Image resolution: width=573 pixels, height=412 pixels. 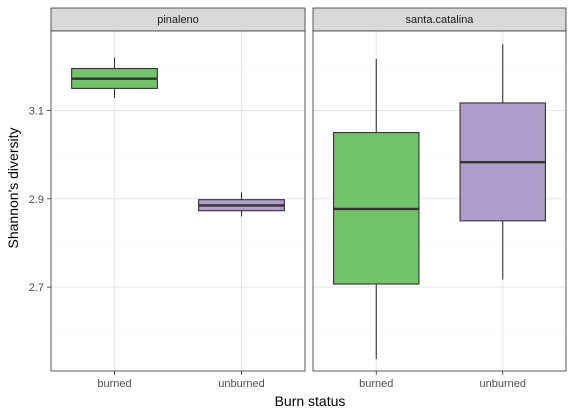 What do you see at coordinates (440, 20) in the screenshot?
I see `facet-strip-label: santa.catalina` at bounding box center [440, 20].